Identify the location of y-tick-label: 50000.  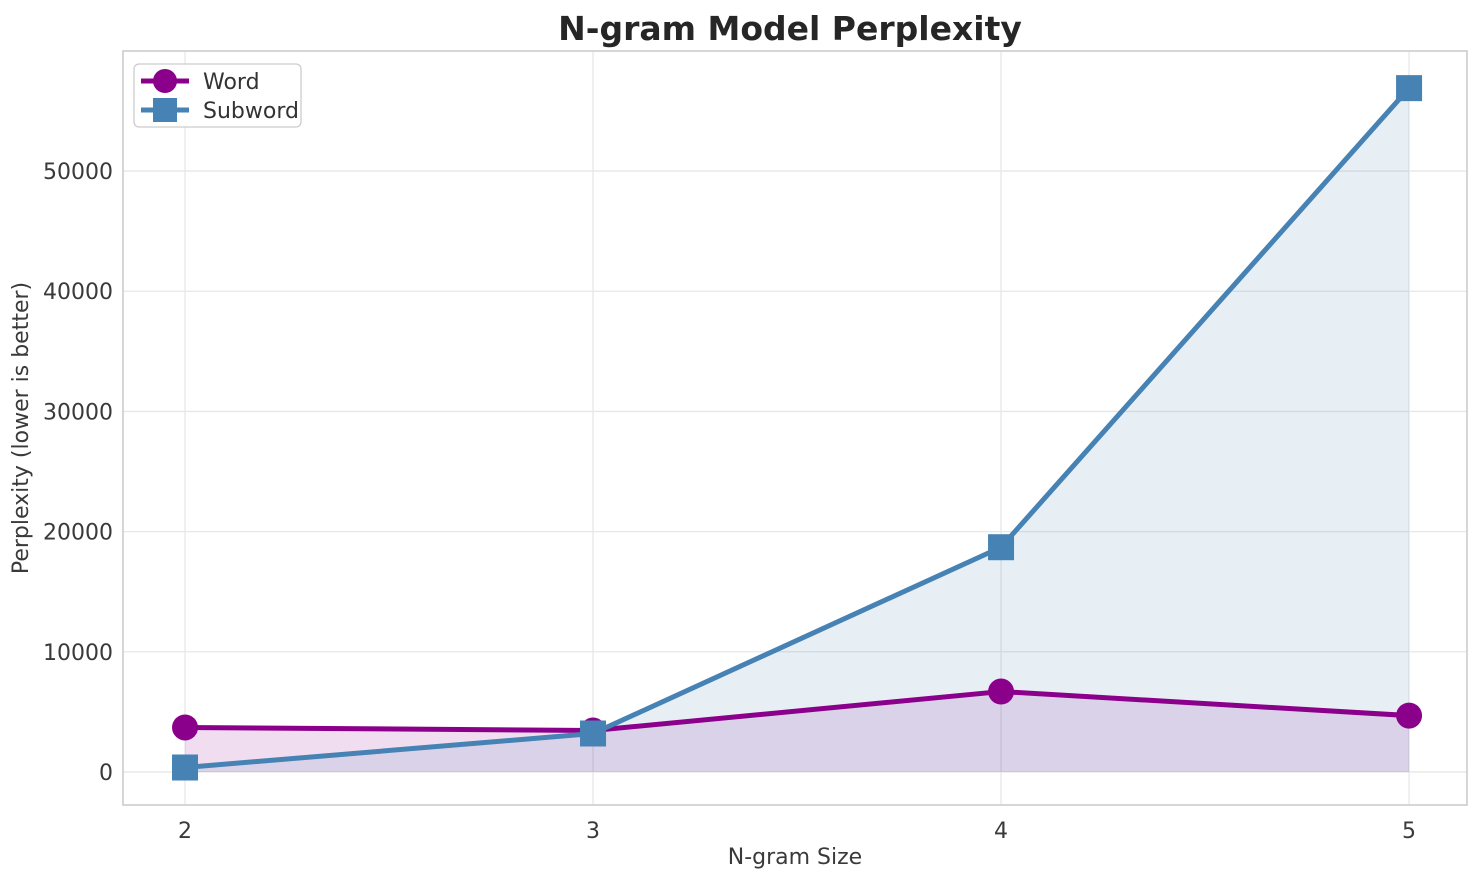
(78, 172).